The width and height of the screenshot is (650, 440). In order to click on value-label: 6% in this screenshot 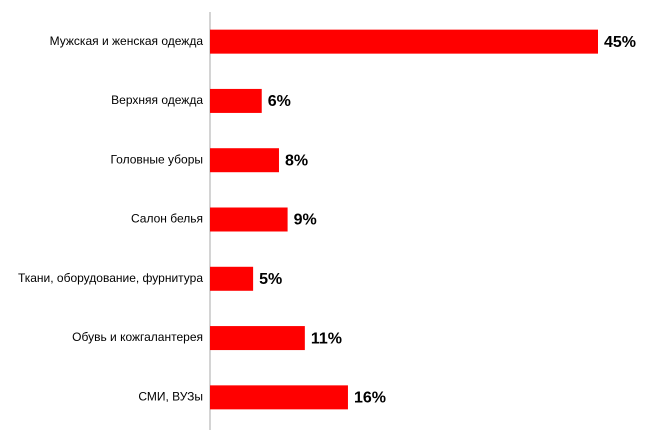, I will do `click(279, 101)`.